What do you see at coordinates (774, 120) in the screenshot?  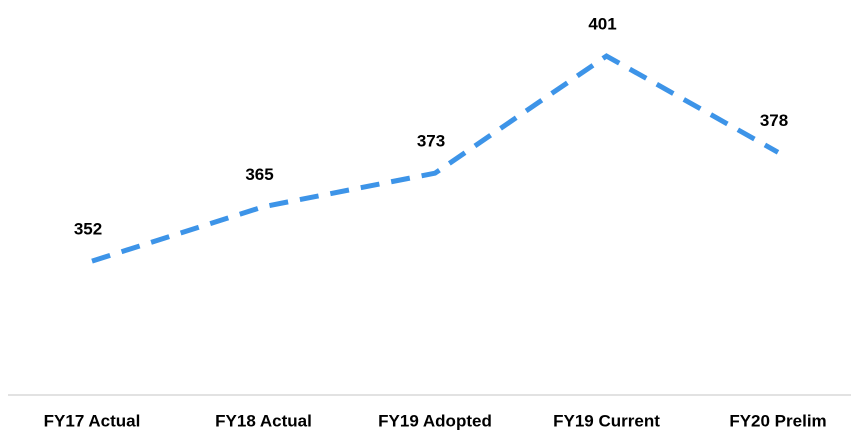 I see `data-label: 378` at bounding box center [774, 120].